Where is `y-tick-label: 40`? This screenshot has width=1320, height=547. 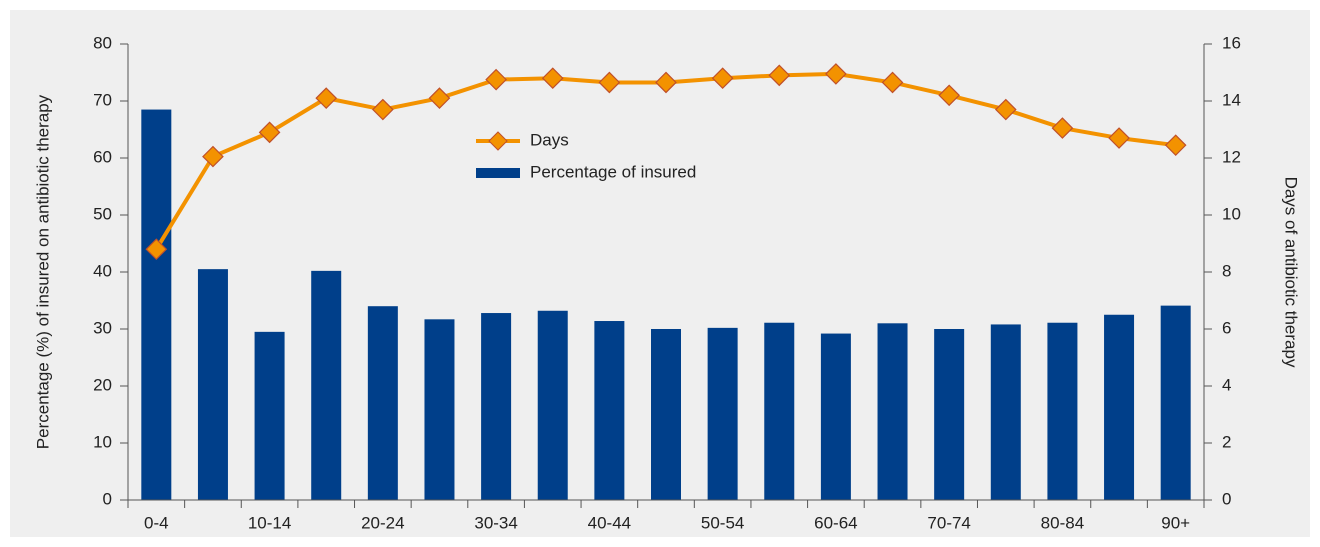
y-tick-label: 40 is located at coordinates (102, 270).